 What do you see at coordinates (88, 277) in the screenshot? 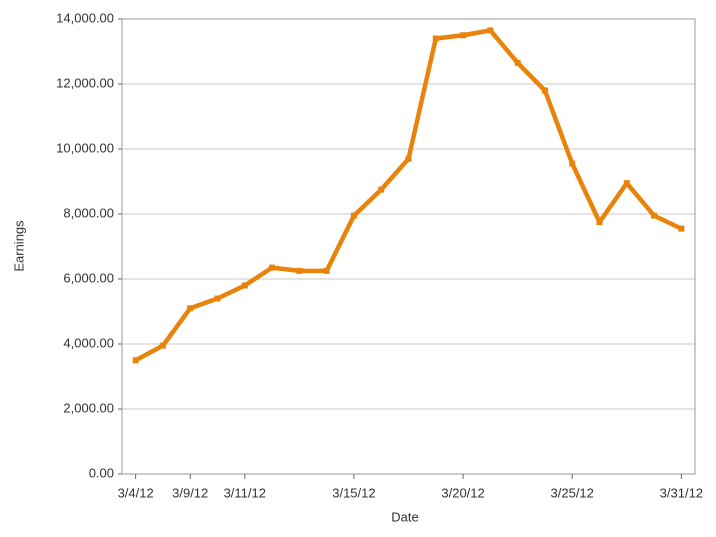
I see `y-tick-label: 6,000.00` at bounding box center [88, 277].